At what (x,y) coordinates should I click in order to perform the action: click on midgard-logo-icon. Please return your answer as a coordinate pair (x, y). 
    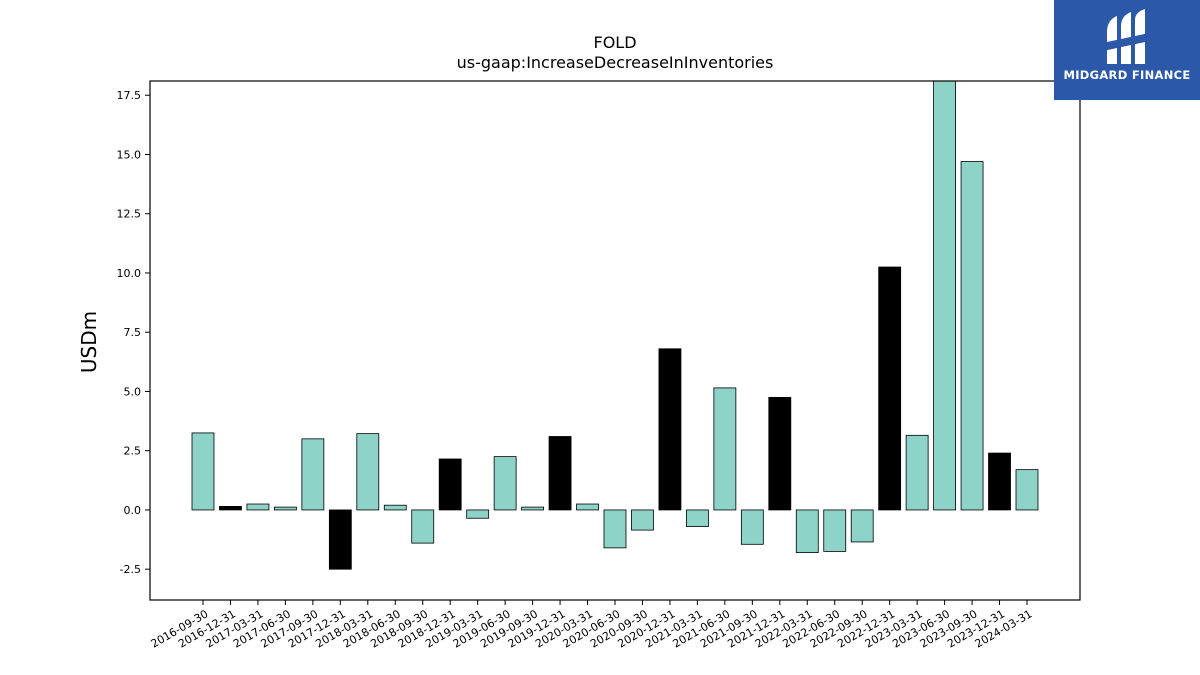
    Looking at the image, I should click on (1126, 36).